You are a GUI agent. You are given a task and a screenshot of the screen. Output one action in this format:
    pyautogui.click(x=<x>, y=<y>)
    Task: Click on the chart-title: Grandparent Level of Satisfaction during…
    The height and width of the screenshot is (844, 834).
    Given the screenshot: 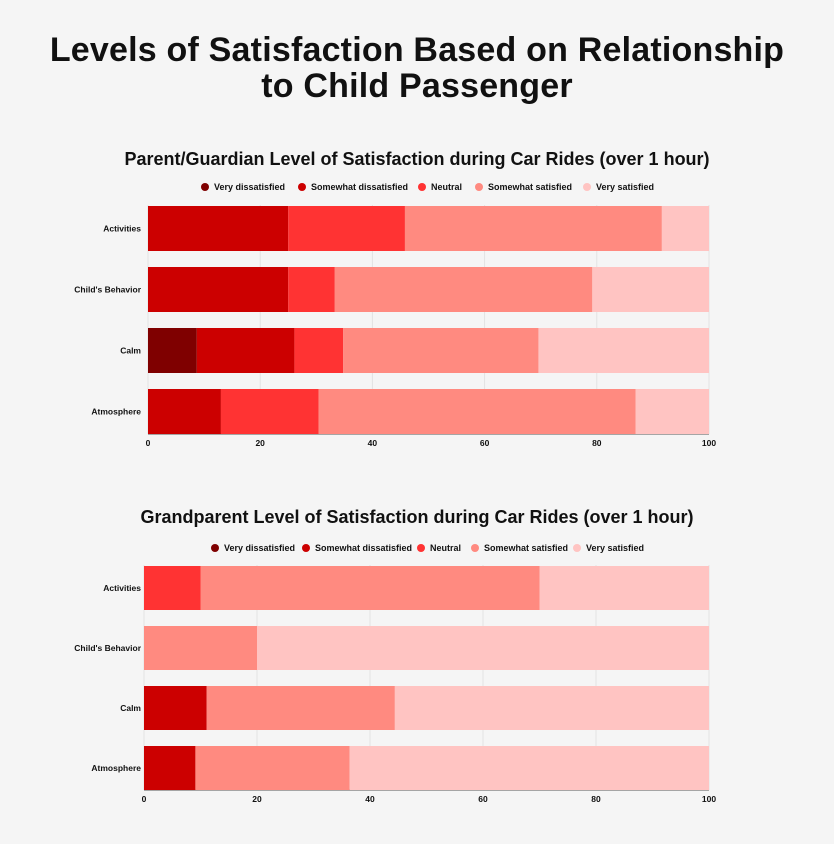 What is the action you would take?
    pyautogui.click(x=416, y=517)
    